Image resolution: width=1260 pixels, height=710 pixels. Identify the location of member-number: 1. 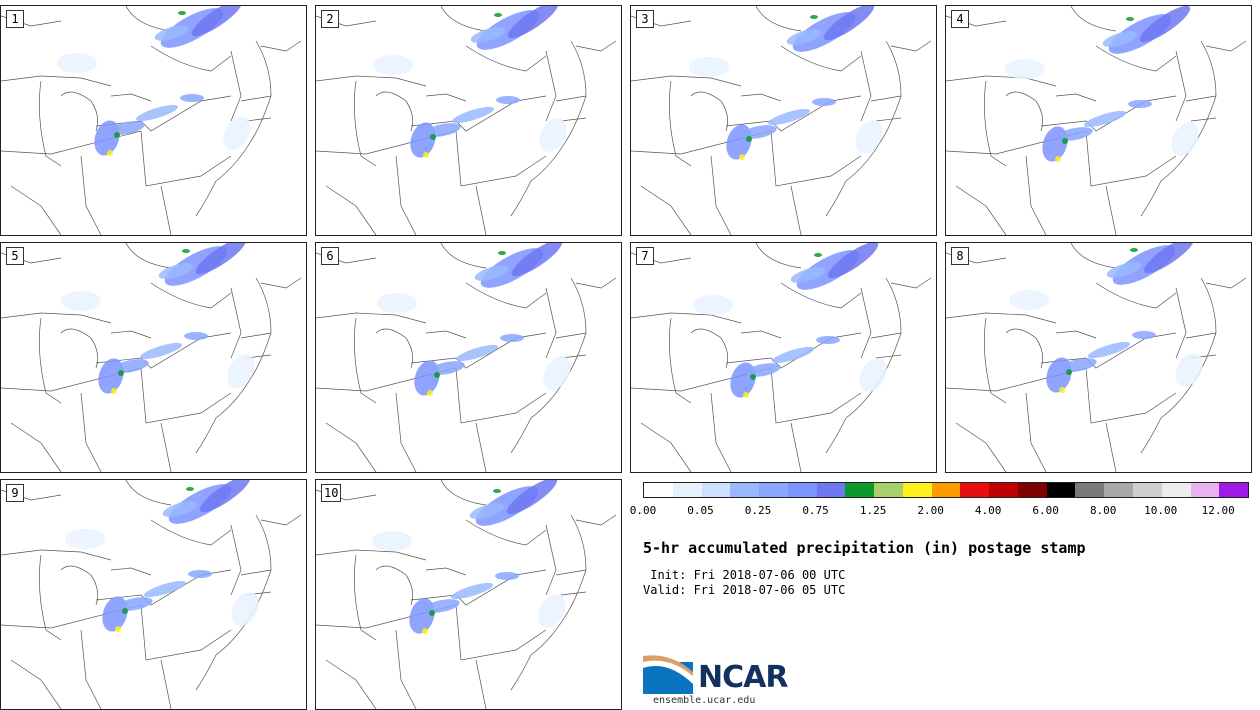
(15, 19).